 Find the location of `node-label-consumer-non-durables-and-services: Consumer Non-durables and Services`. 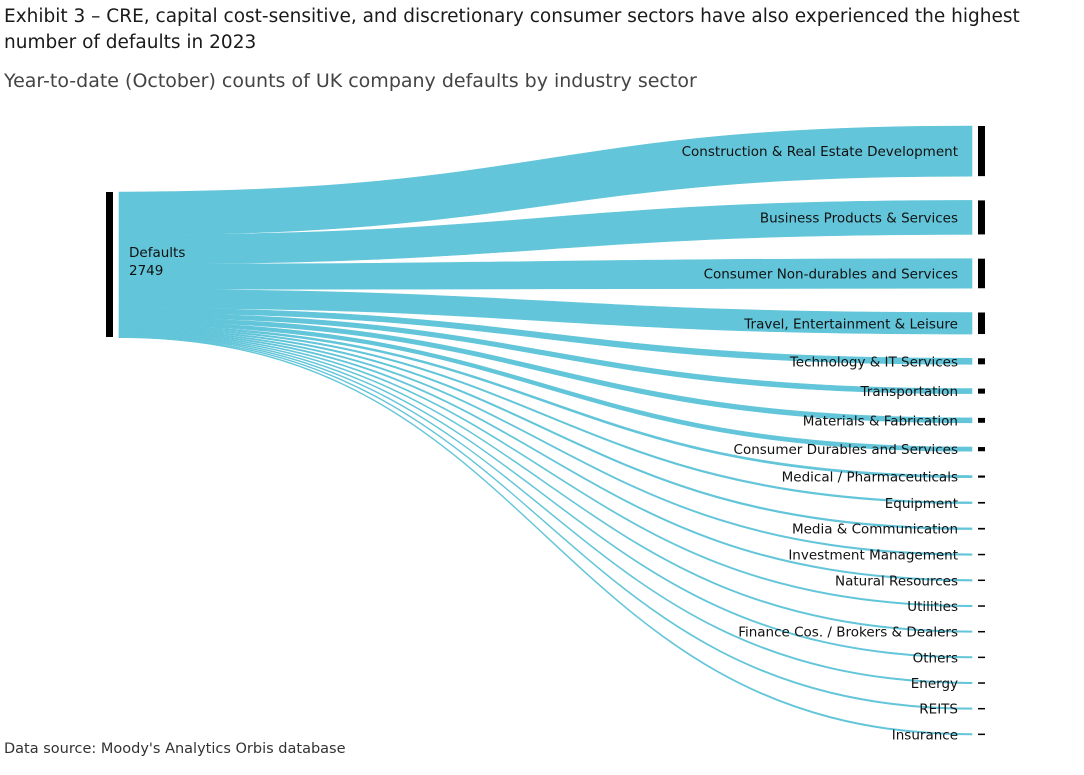

node-label-consumer-non-durables-and-services: Consumer Non-durables and Services is located at coordinates (831, 274).